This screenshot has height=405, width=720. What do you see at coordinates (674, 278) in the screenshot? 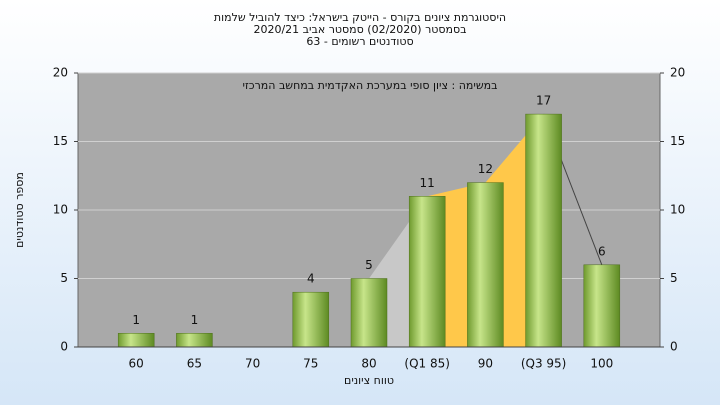
I see `y2-tick-label: 5` at bounding box center [674, 278].